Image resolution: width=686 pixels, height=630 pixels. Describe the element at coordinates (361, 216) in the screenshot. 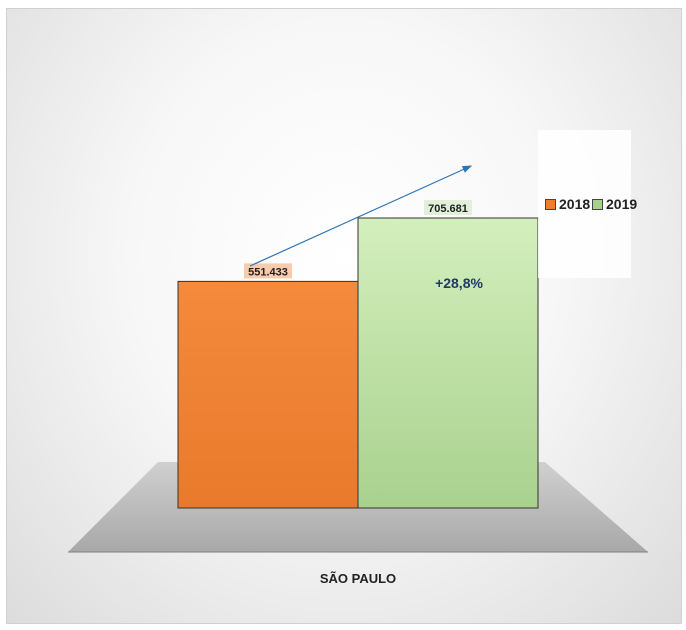

I see `growth-arrow` at that location.